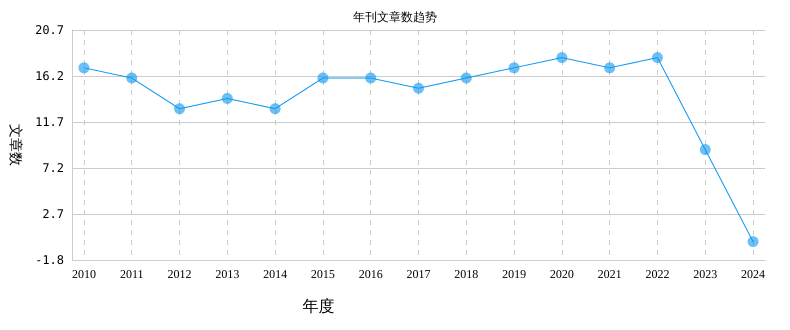 The height and width of the screenshot is (330, 790). I want to click on x-tick-label: 2019, so click(514, 274).